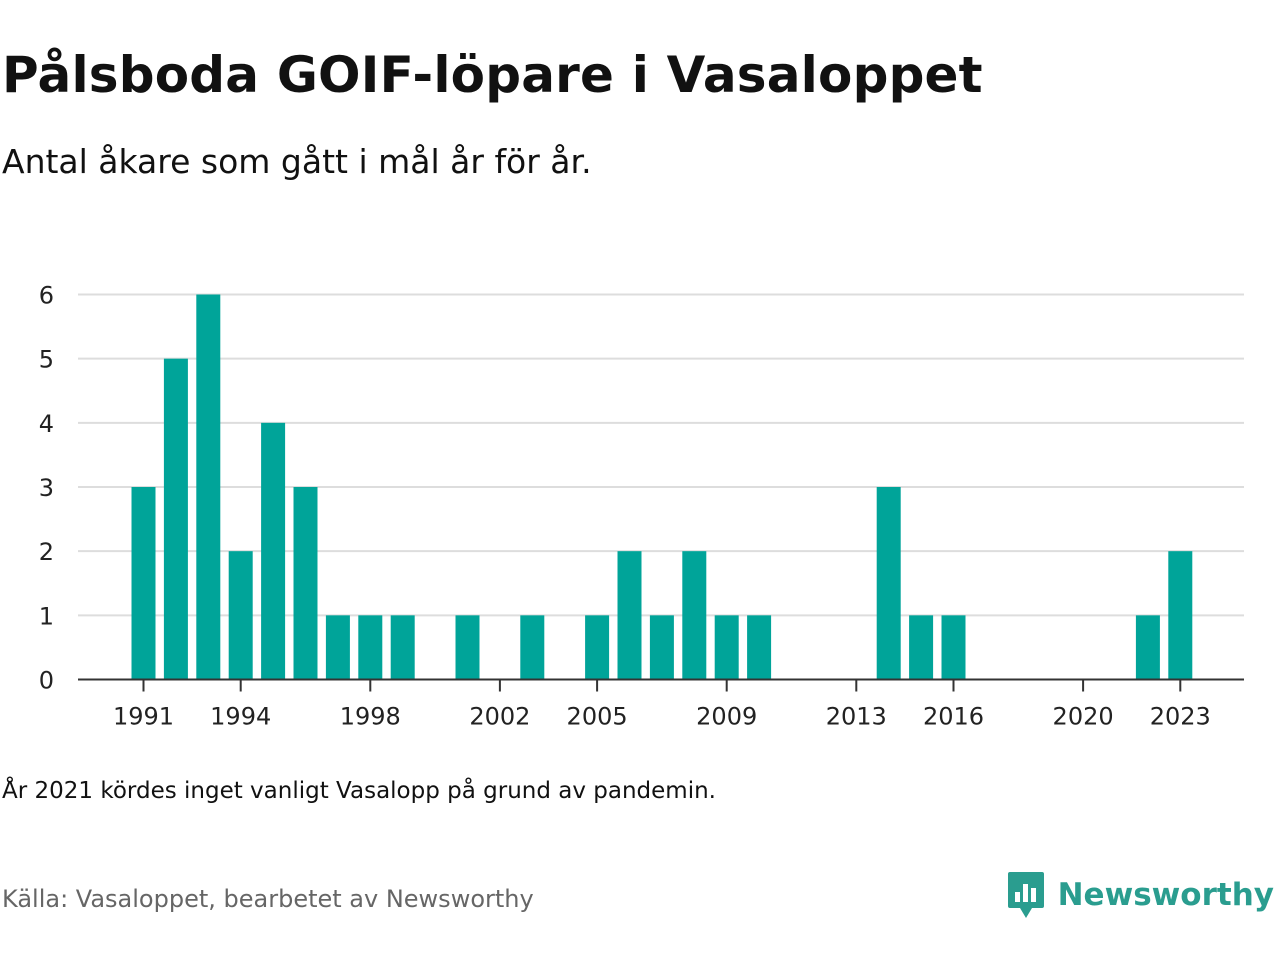  What do you see at coordinates (1083, 717) in the screenshot?
I see `x-tick-label: 2020` at bounding box center [1083, 717].